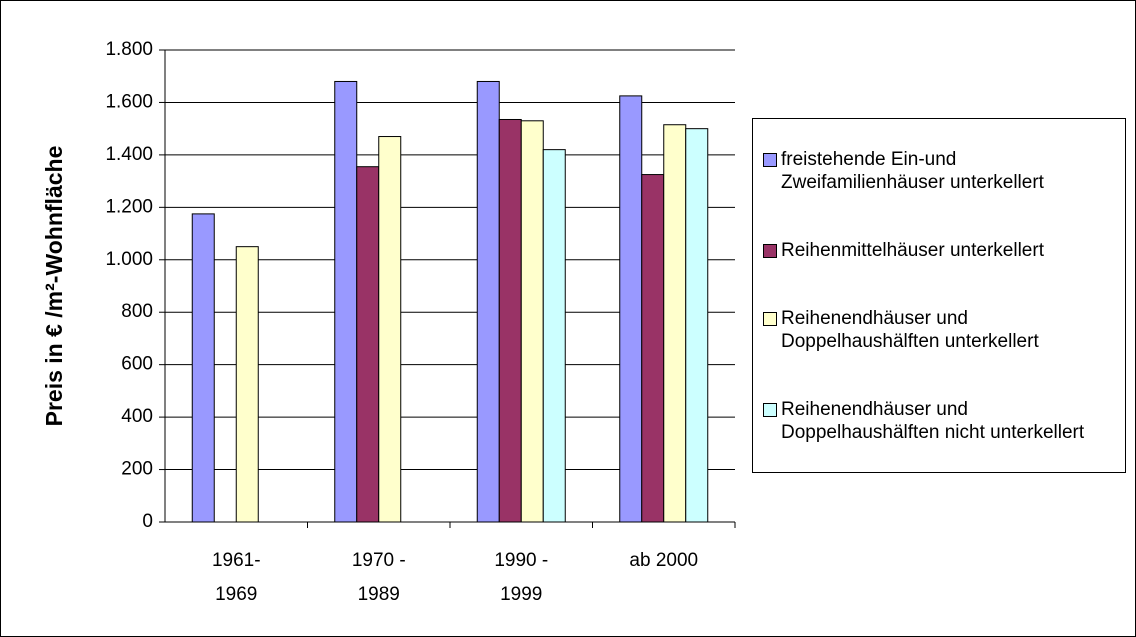 This screenshot has height=637, width=1136. I want to click on y-tick-label: 1.600, so click(129, 101).